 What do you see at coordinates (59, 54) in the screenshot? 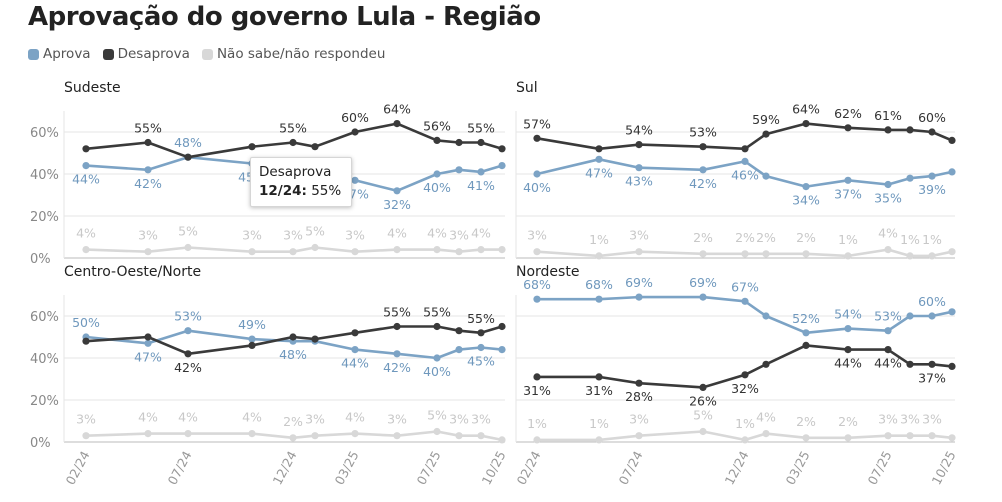
I see `legend-item-aprova: Aprova` at bounding box center [59, 54].